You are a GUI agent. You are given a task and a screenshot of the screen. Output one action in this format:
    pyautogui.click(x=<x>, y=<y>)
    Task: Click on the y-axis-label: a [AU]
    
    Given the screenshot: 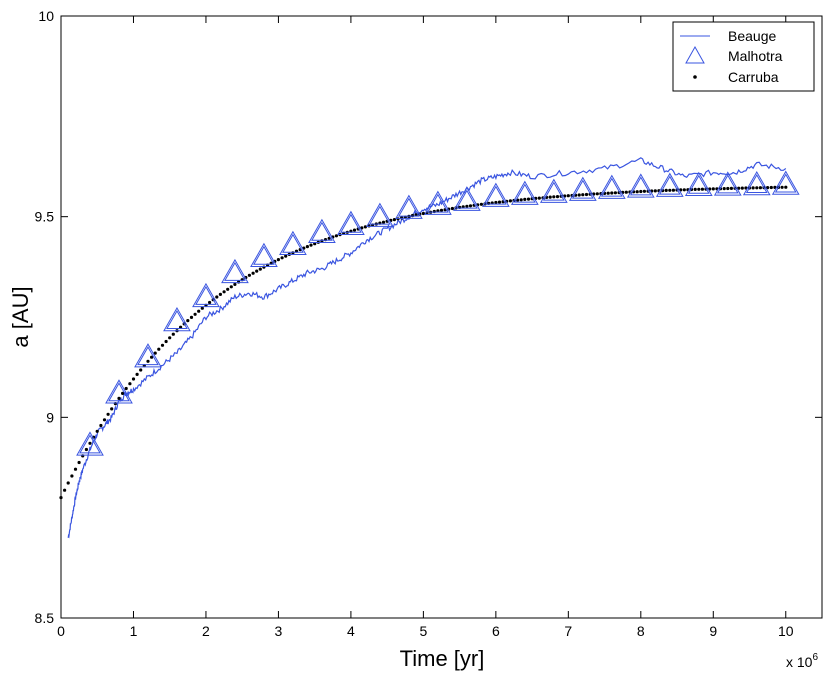 What is the action you would take?
    pyautogui.click(x=20, y=316)
    